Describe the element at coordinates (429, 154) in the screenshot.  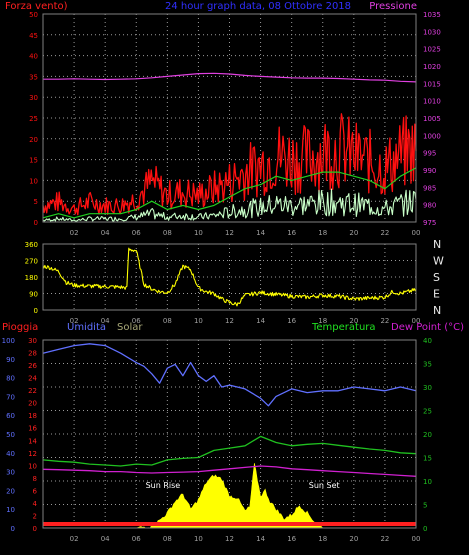
I see `pressure-tick-label: 995` at that location.